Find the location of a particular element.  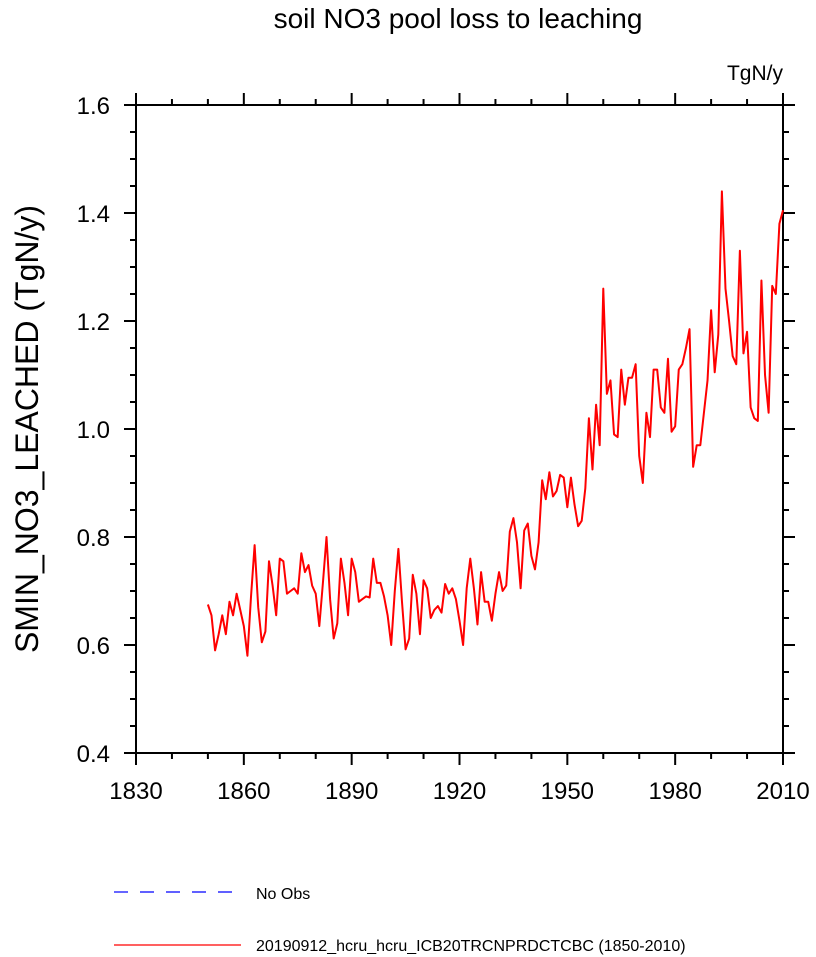

y-tick-label: 0.8 is located at coordinates (93, 538).